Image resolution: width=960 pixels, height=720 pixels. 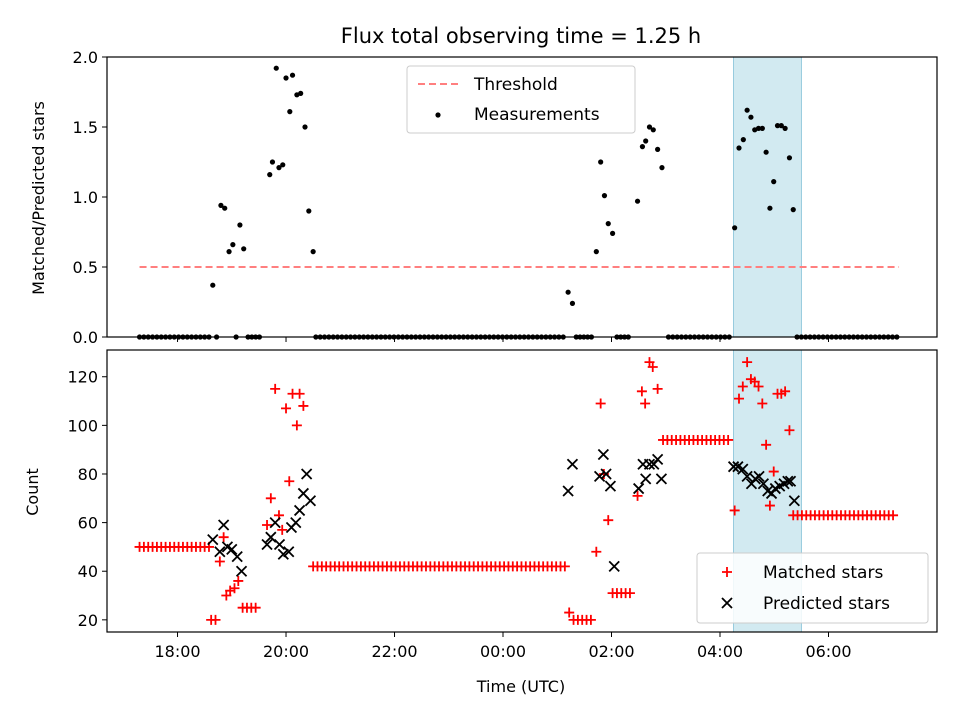 What do you see at coordinates (85, 57) in the screenshot?
I see `y-tick-label: 2.0` at bounding box center [85, 57].